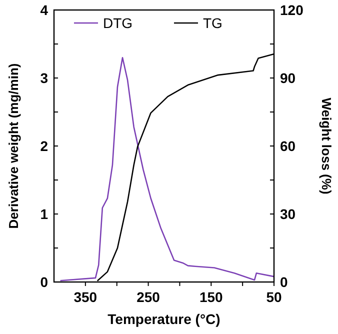 This screenshot has width=338, height=334. Describe the element at coordinates (164, 319) in the screenshot. I see `x-axis-title: Temperature (°C)` at that location.